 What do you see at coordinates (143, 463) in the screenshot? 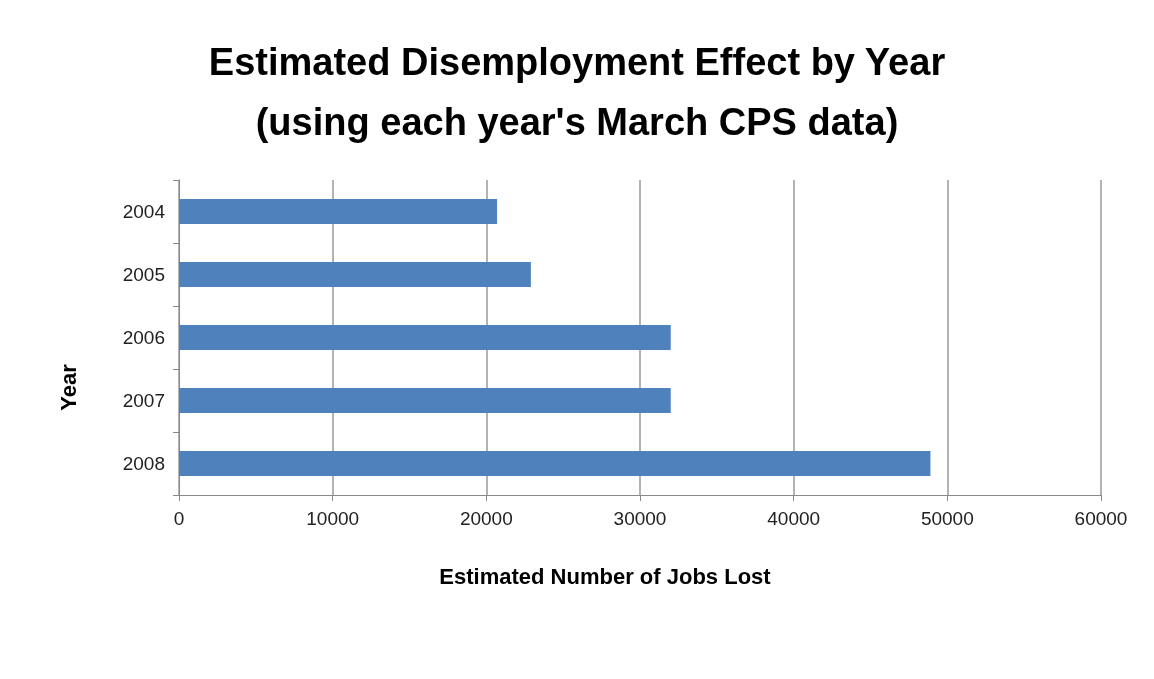
I see `y-tick-label: 2008` at bounding box center [143, 463].